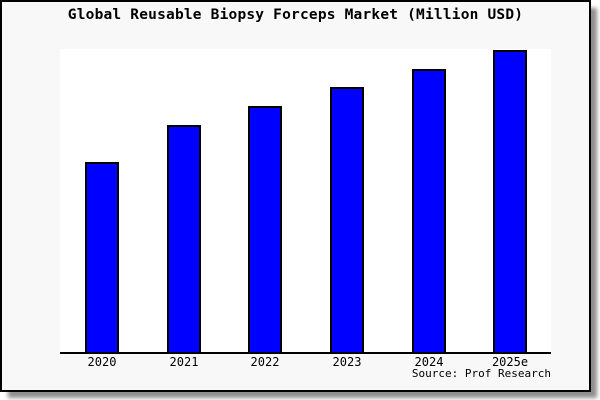 The height and width of the screenshot is (400, 600). What do you see at coordinates (347, 362) in the screenshot?
I see `x-tick-2023: 2023` at bounding box center [347, 362].